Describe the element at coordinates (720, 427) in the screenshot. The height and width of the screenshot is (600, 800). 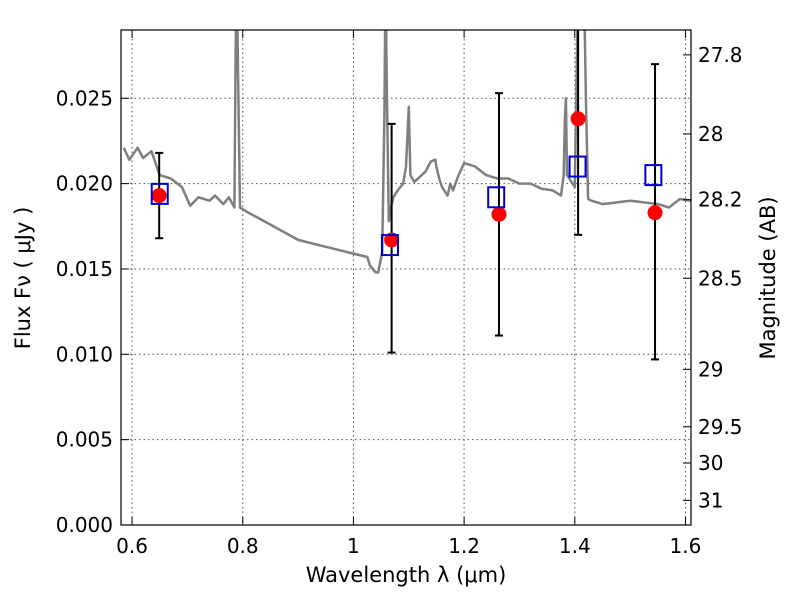
I see `y2-tick-label: 29.5` at that location.